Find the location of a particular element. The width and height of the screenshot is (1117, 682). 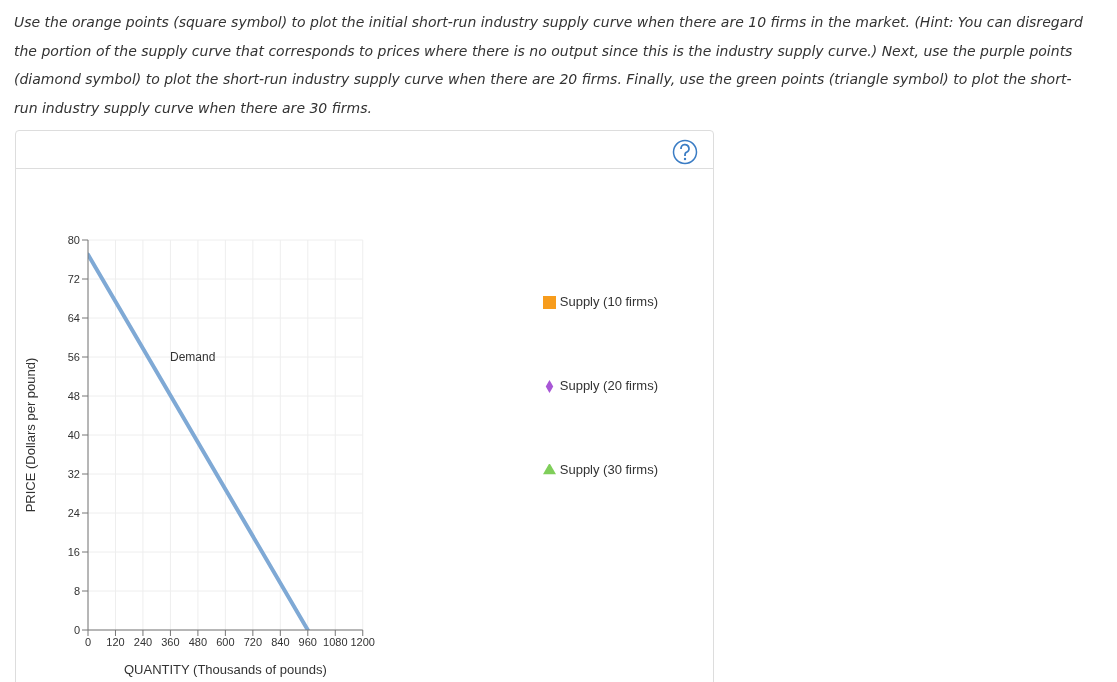

y-tick-label: 48 is located at coordinates (73, 395).